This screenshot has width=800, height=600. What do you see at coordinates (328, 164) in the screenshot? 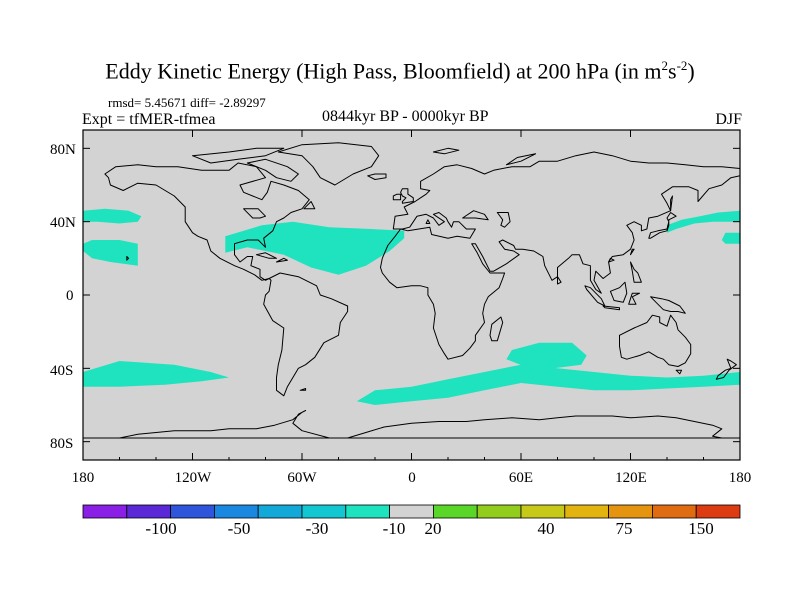
I see `greenland-coast` at bounding box center [328, 164].